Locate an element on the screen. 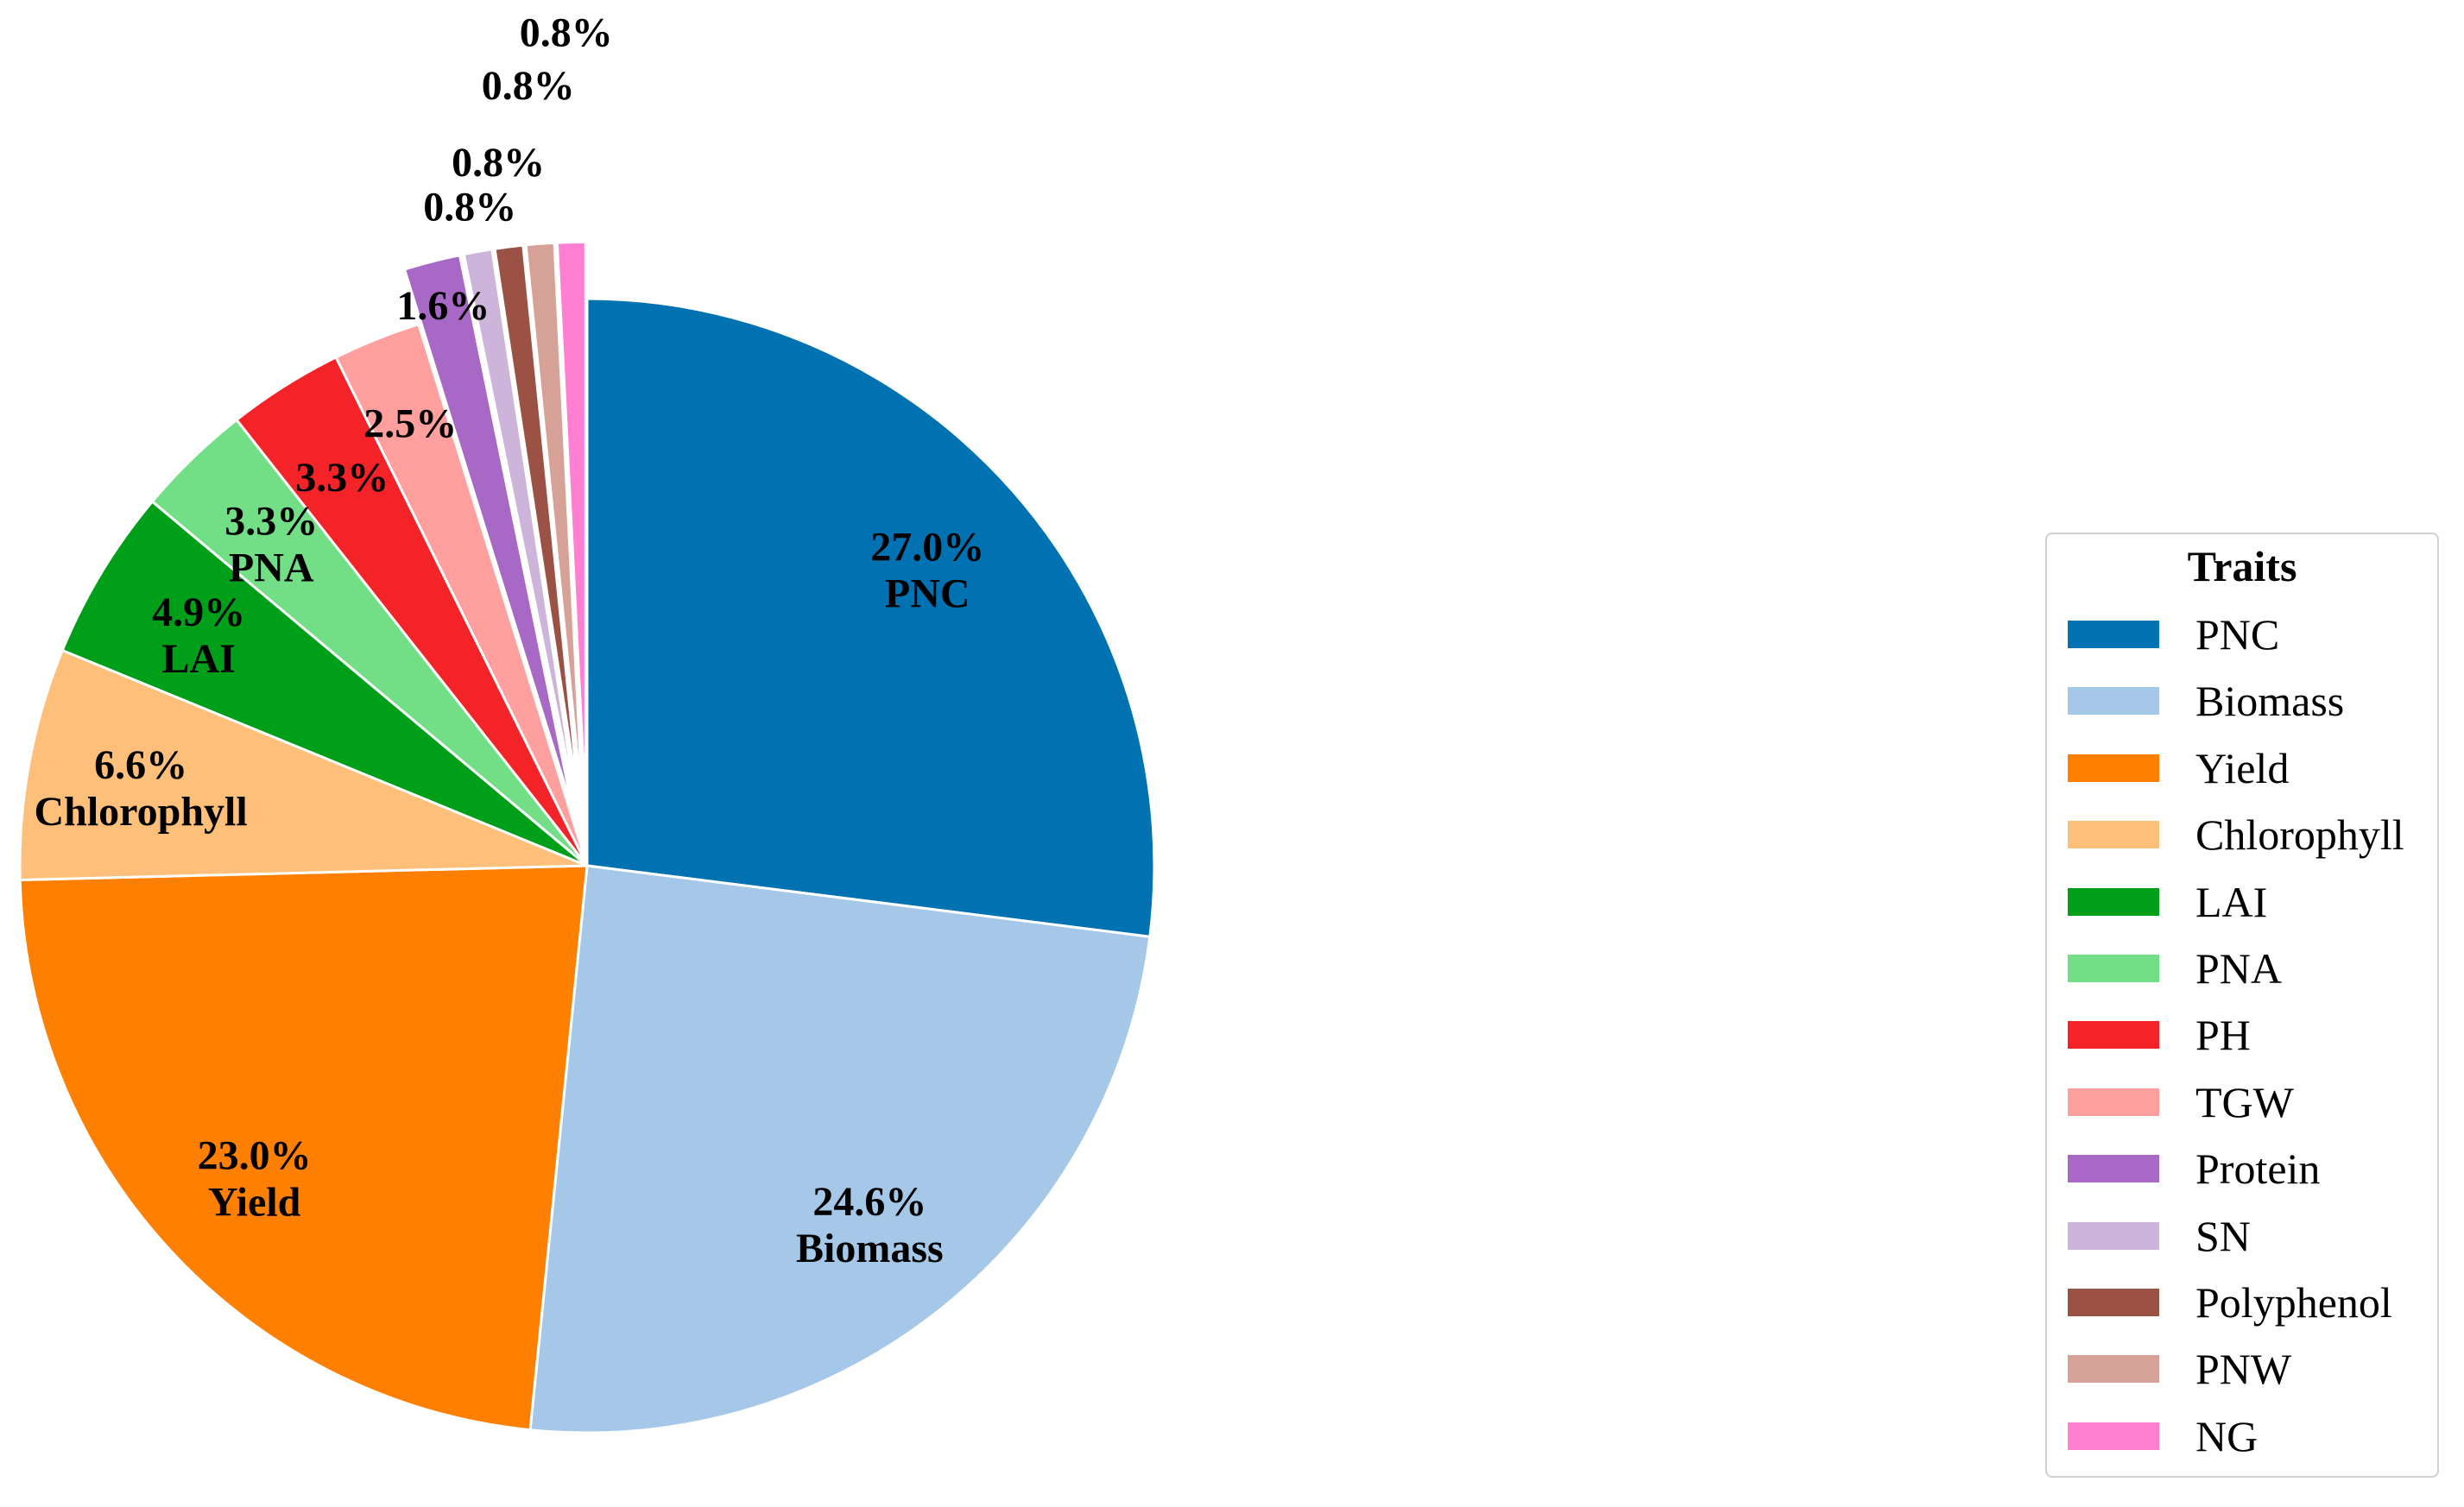  legend-item-pna: PNA is located at coordinates (2242, 969).